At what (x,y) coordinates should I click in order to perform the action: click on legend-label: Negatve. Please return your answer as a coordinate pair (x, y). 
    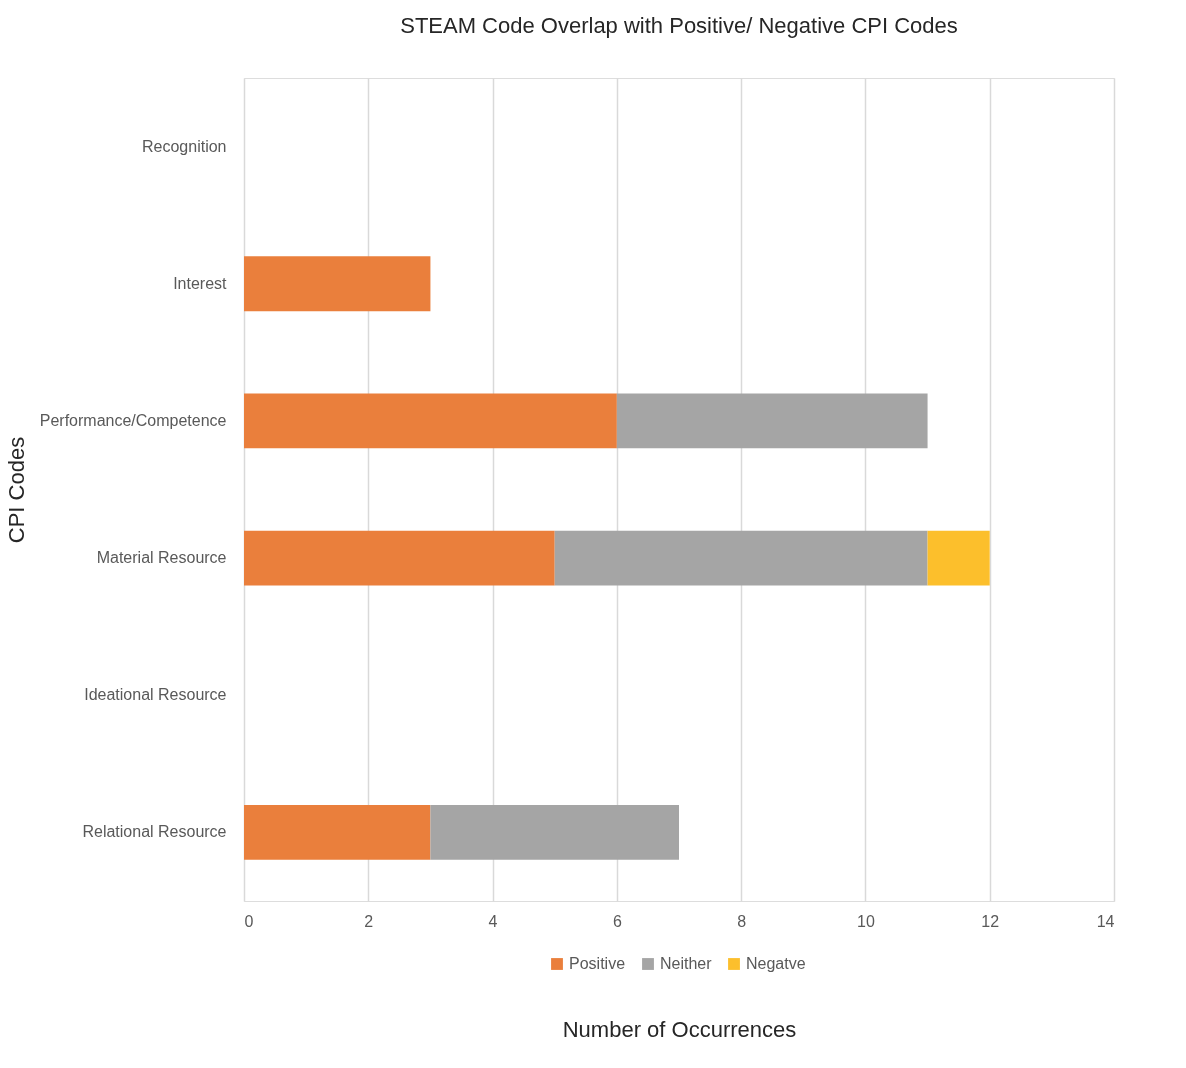
    Looking at the image, I should click on (776, 963).